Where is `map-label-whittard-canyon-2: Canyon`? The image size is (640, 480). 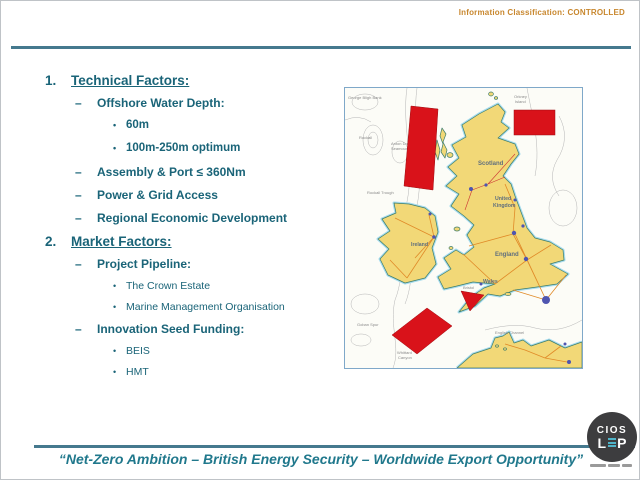
map-label-whittard-canyon-2: Canyon is located at coordinates (405, 357).